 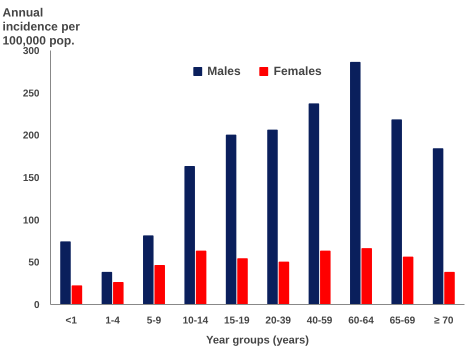 I want to click on y-axis-title: Annual incidence per 100,000 pop., so click(x=41, y=27).